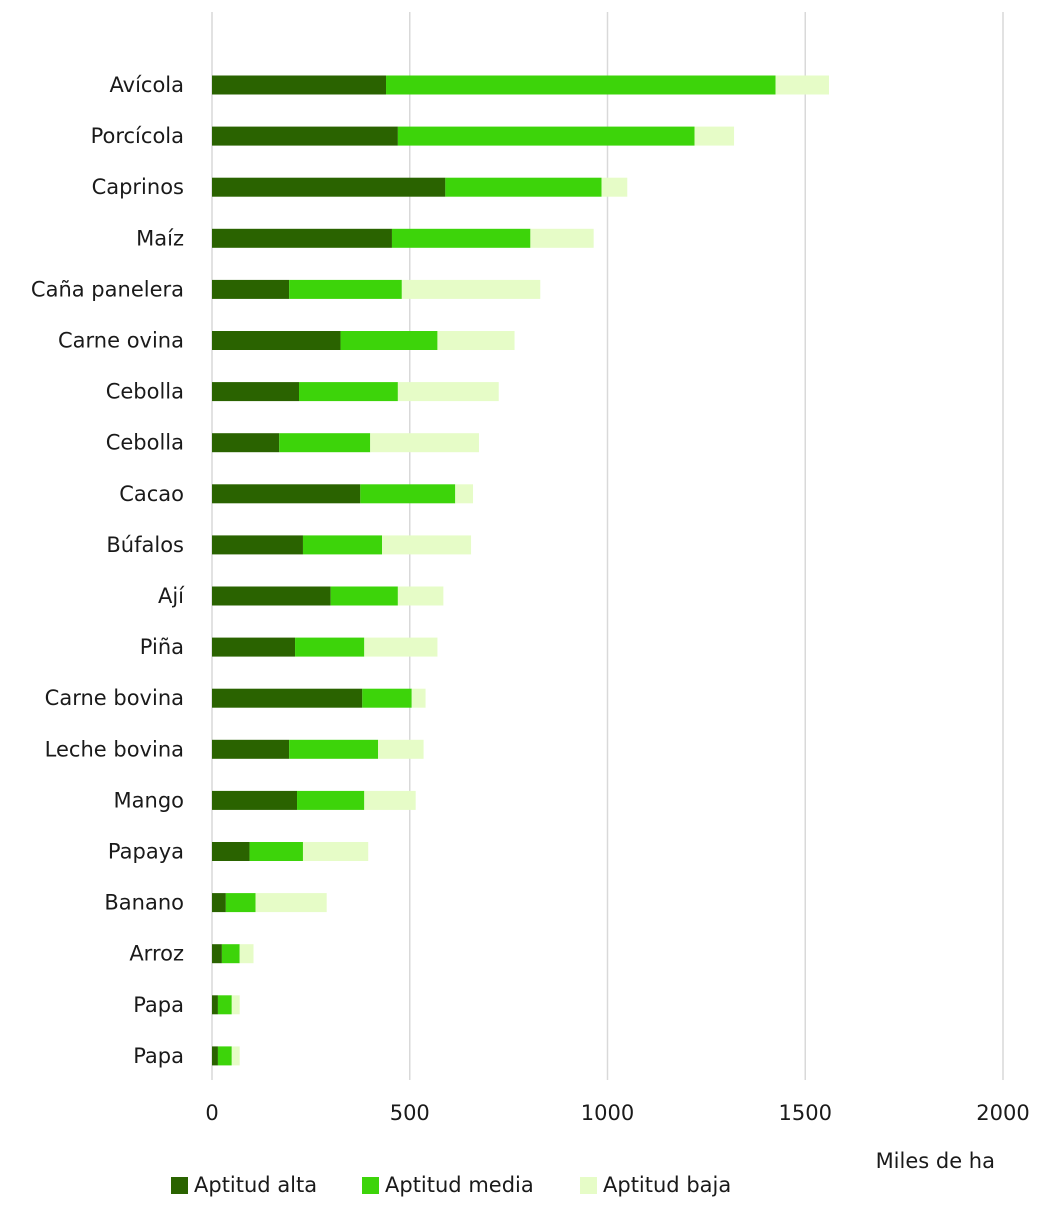  What do you see at coordinates (211, 1113) in the screenshot?
I see `x-tick-label: 0` at bounding box center [211, 1113].